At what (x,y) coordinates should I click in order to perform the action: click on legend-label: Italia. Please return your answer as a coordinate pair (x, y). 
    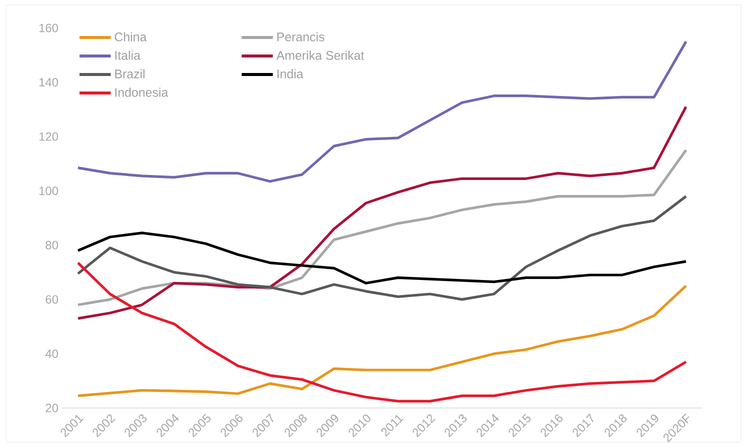
    Looking at the image, I should click on (127, 55).